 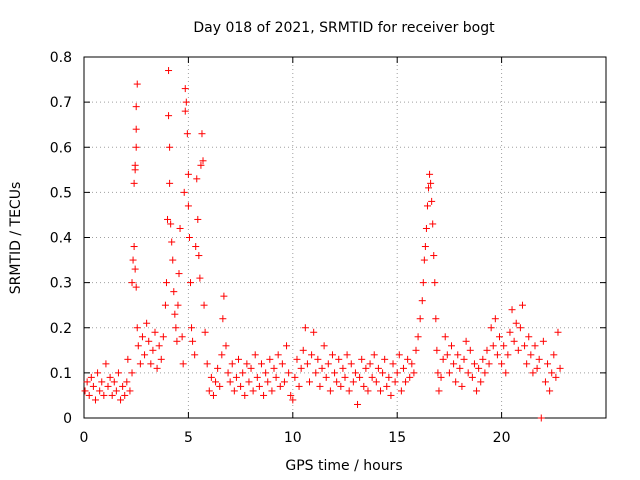 I want to click on x-axis-label: GPS time / hours, so click(x=343, y=466).